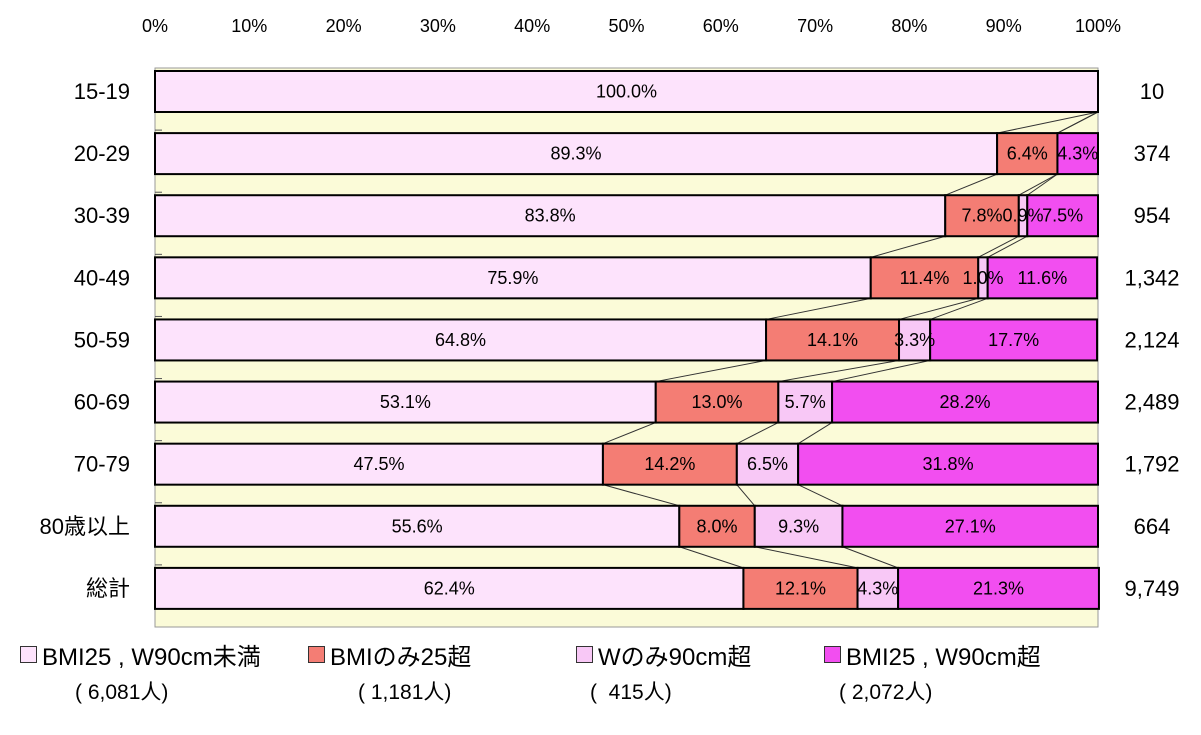  Describe the element at coordinates (626, 26) in the screenshot. I see `x-tick-label: 50%` at that location.